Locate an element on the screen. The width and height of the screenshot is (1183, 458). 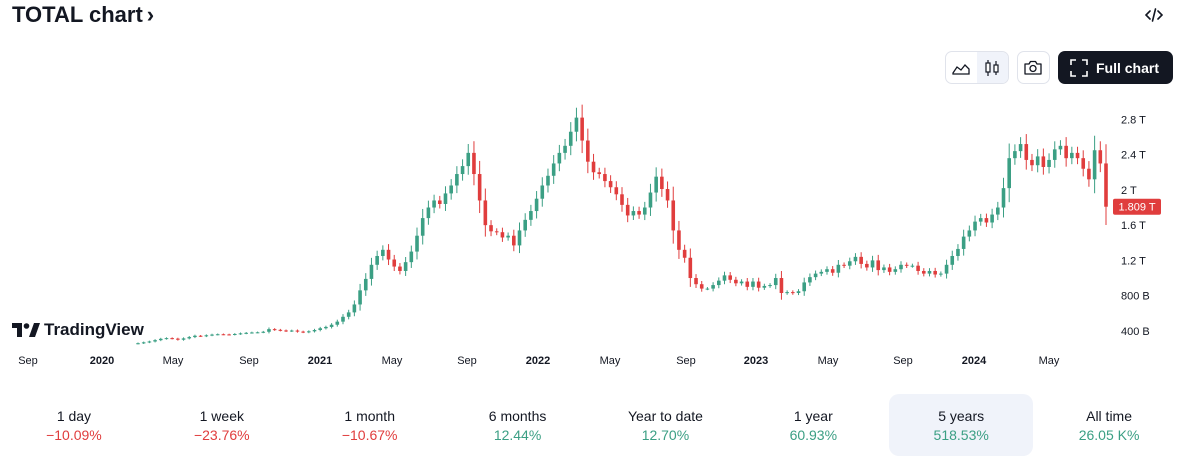
x-tick-label: 2020 is located at coordinates (102, 361).